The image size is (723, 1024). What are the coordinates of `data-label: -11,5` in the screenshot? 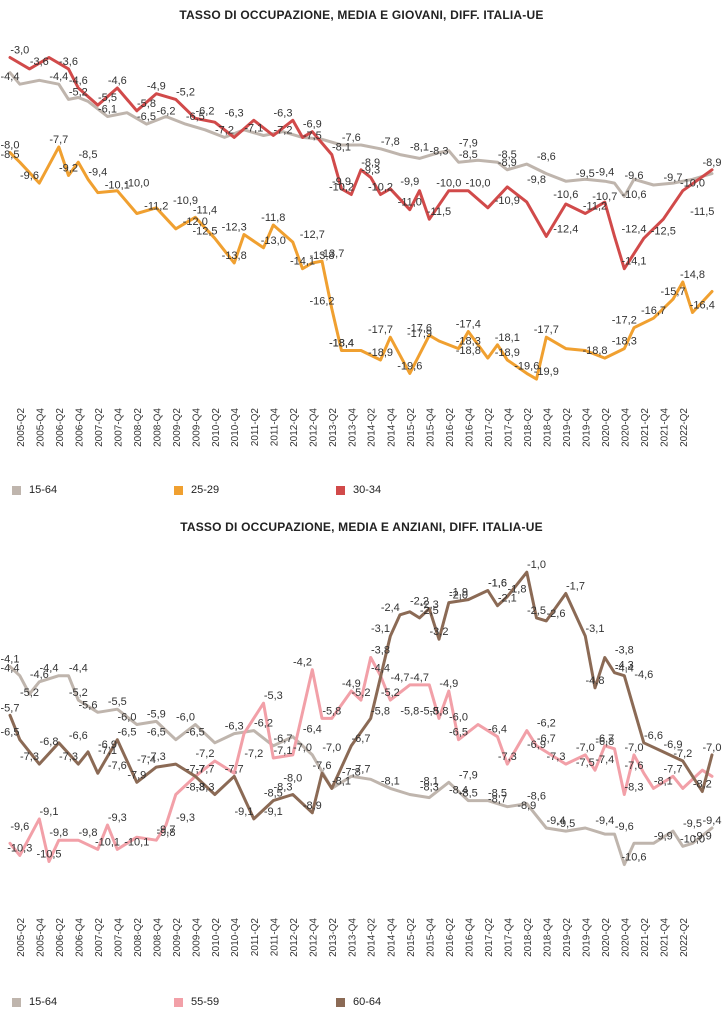 It's located at (439, 212).